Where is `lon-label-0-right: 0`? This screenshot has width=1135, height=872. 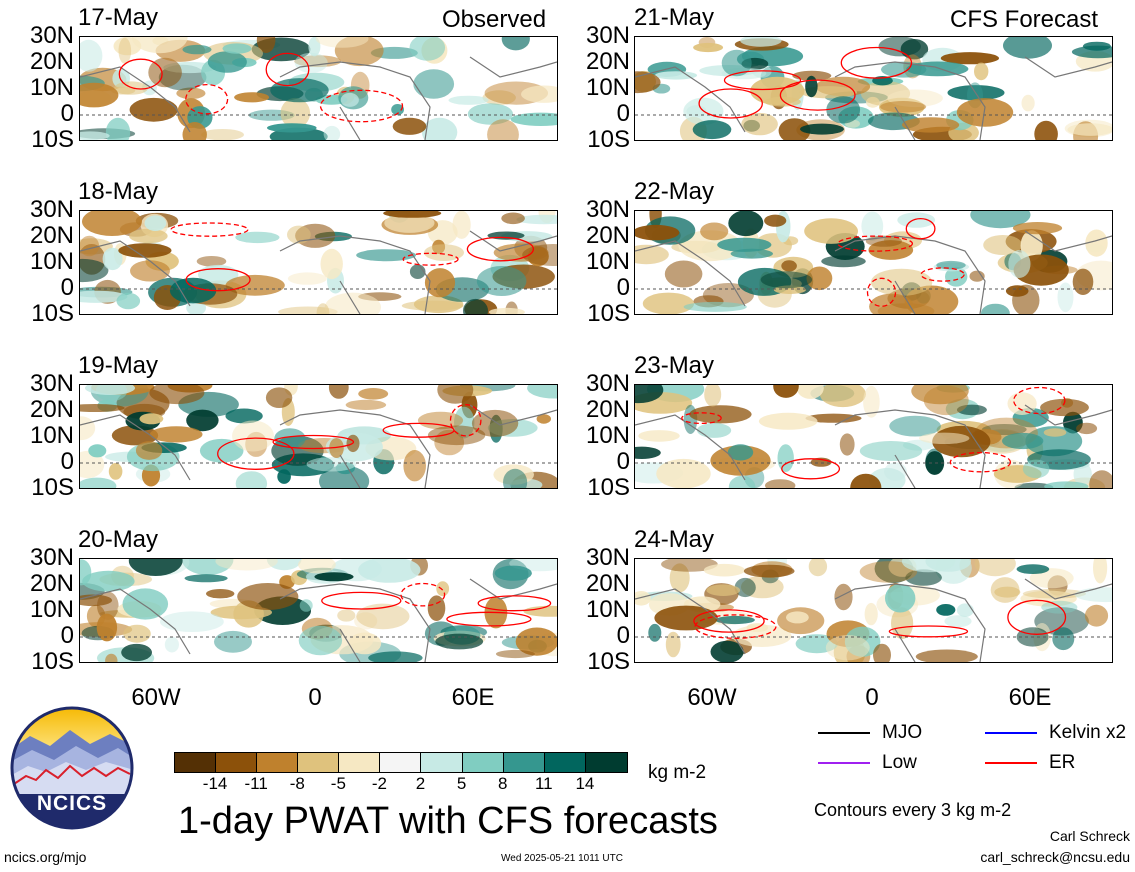 lon-label-0-right: 0 is located at coordinates (872, 697).